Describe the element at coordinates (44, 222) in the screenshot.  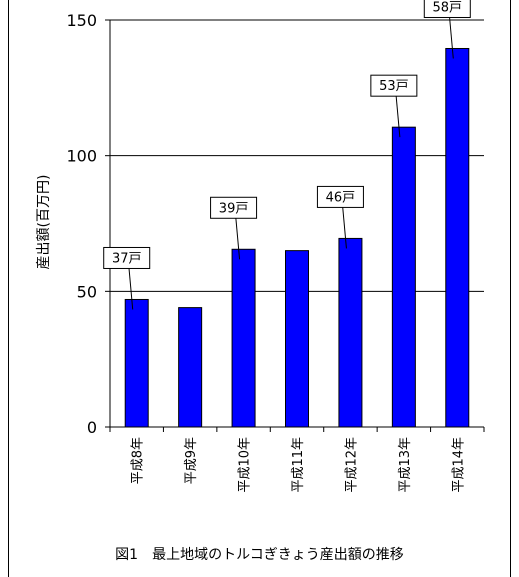
I see `y-axis-label: 産出額(百万円)` at that location.